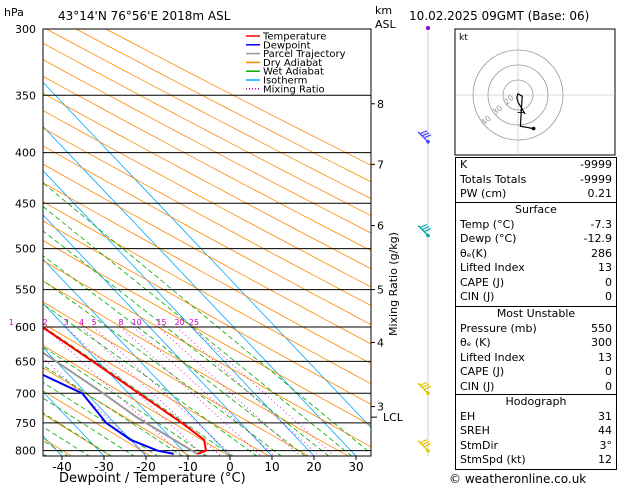  I want to click on mixing-ratio-axis-label: Mixing Ratio (g/kg), so click(393, 284).